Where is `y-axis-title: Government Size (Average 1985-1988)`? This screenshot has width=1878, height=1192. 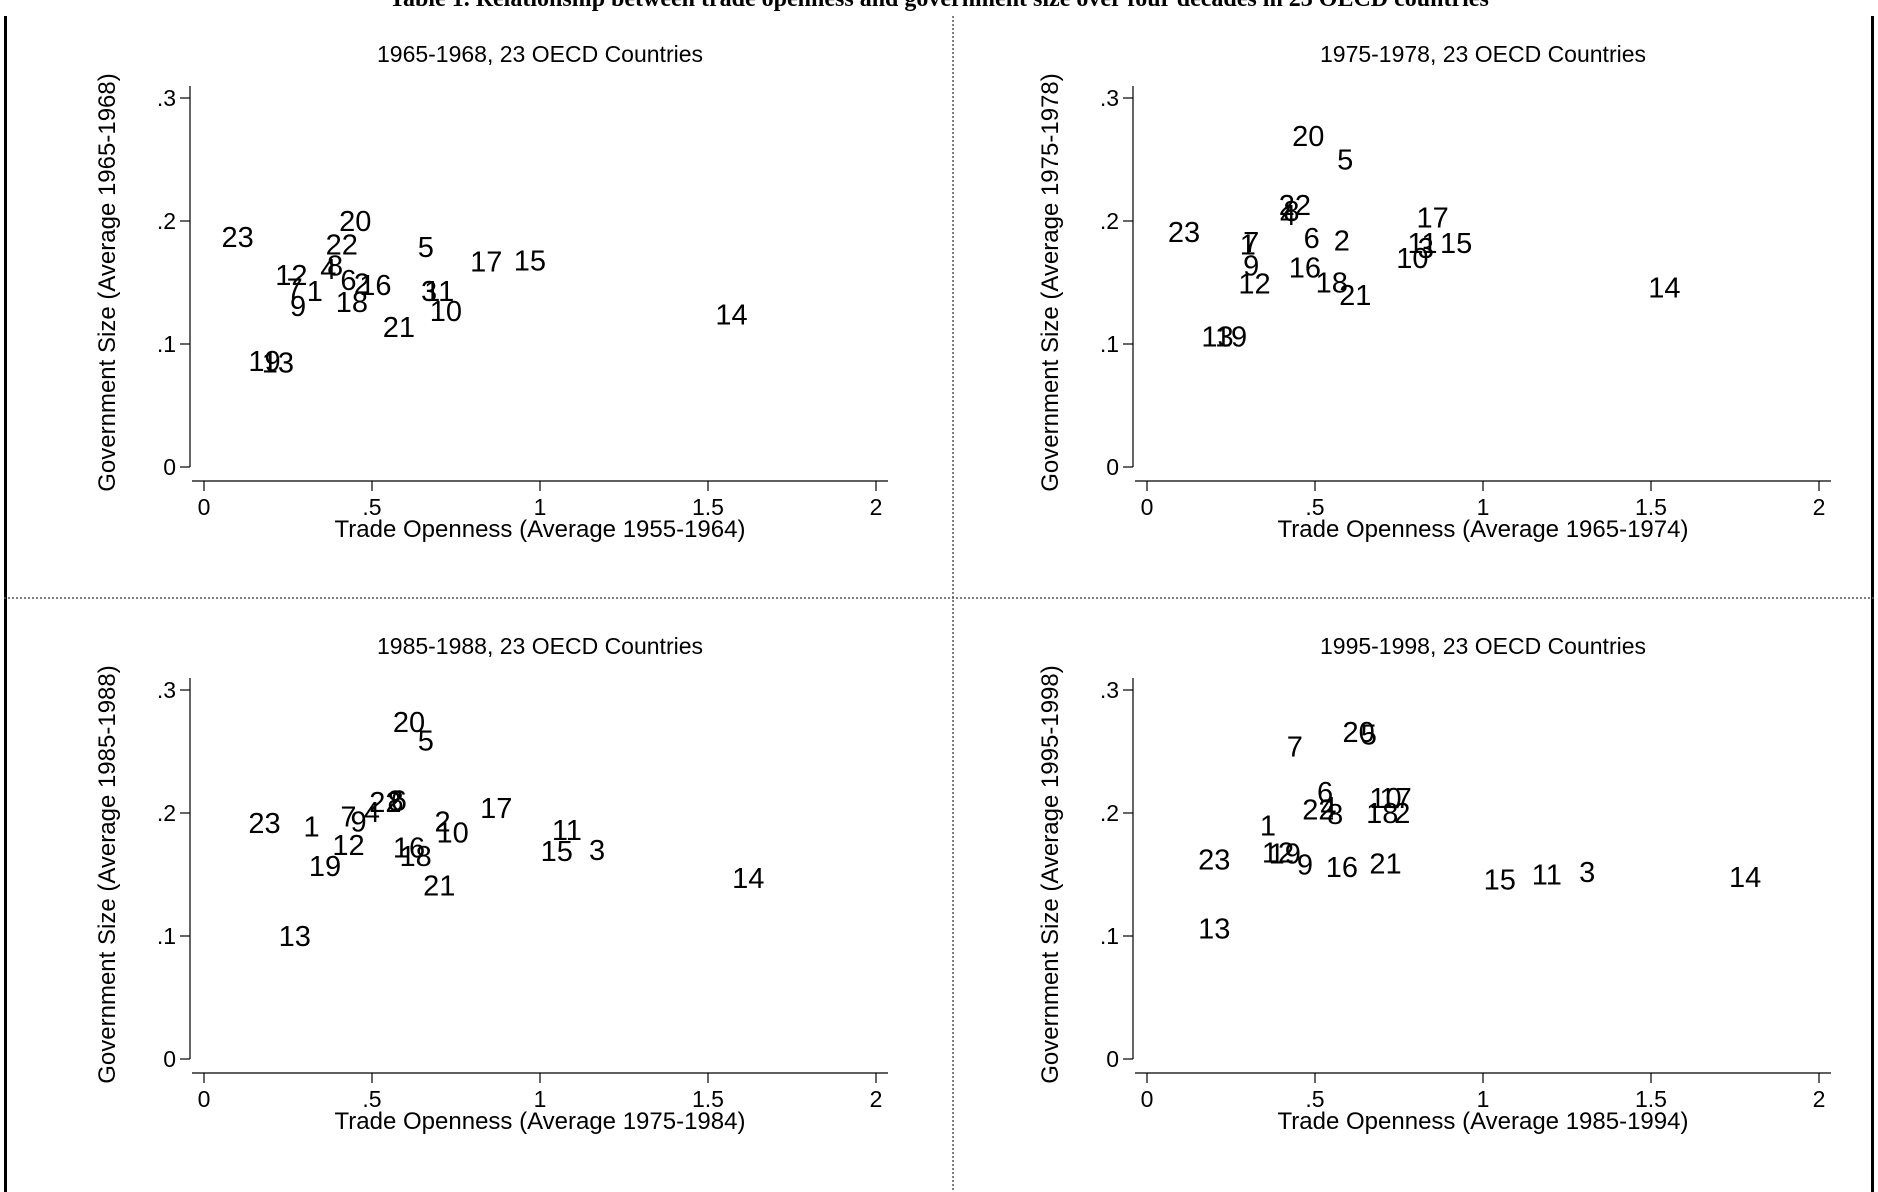
y-axis-title: Government Size (Average 1985-1988) is located at coordinates (107, 874).